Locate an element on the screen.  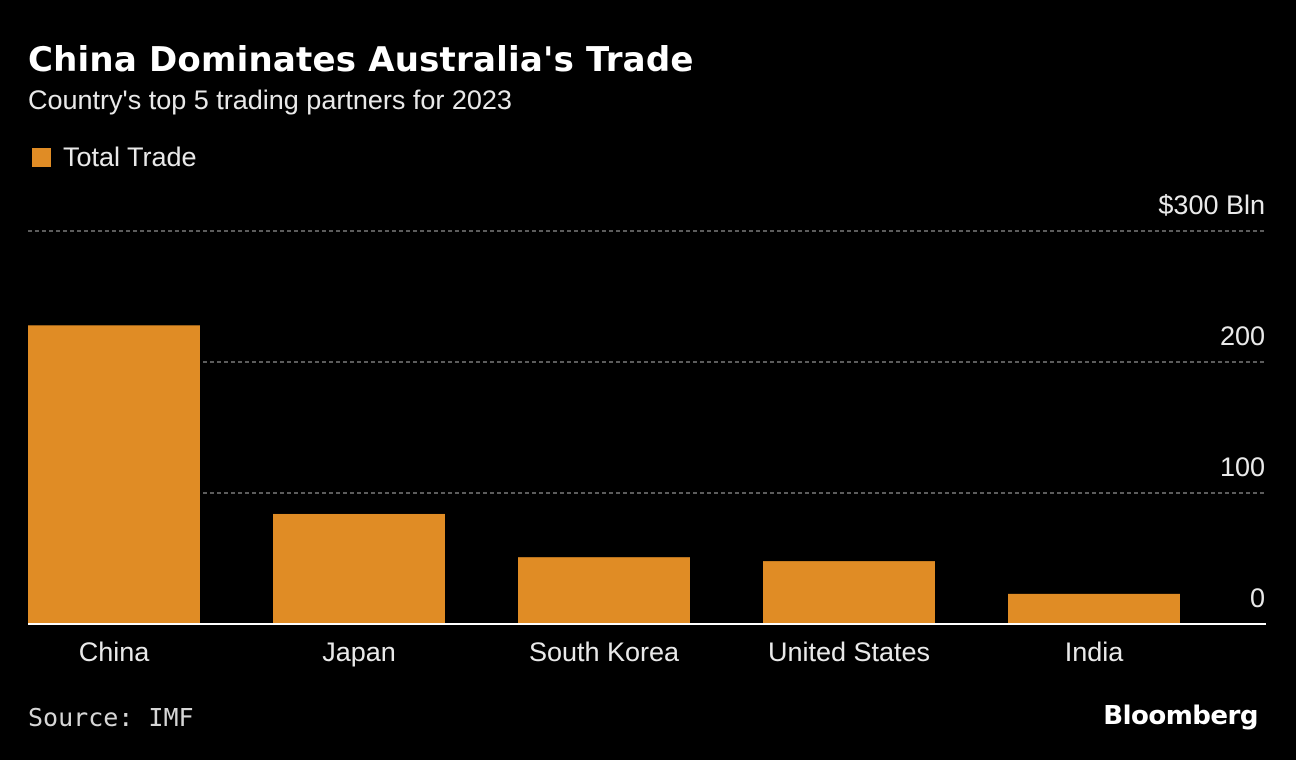
chart-title: China Dominates Australia's Trade is located at coordinates (361, 60).